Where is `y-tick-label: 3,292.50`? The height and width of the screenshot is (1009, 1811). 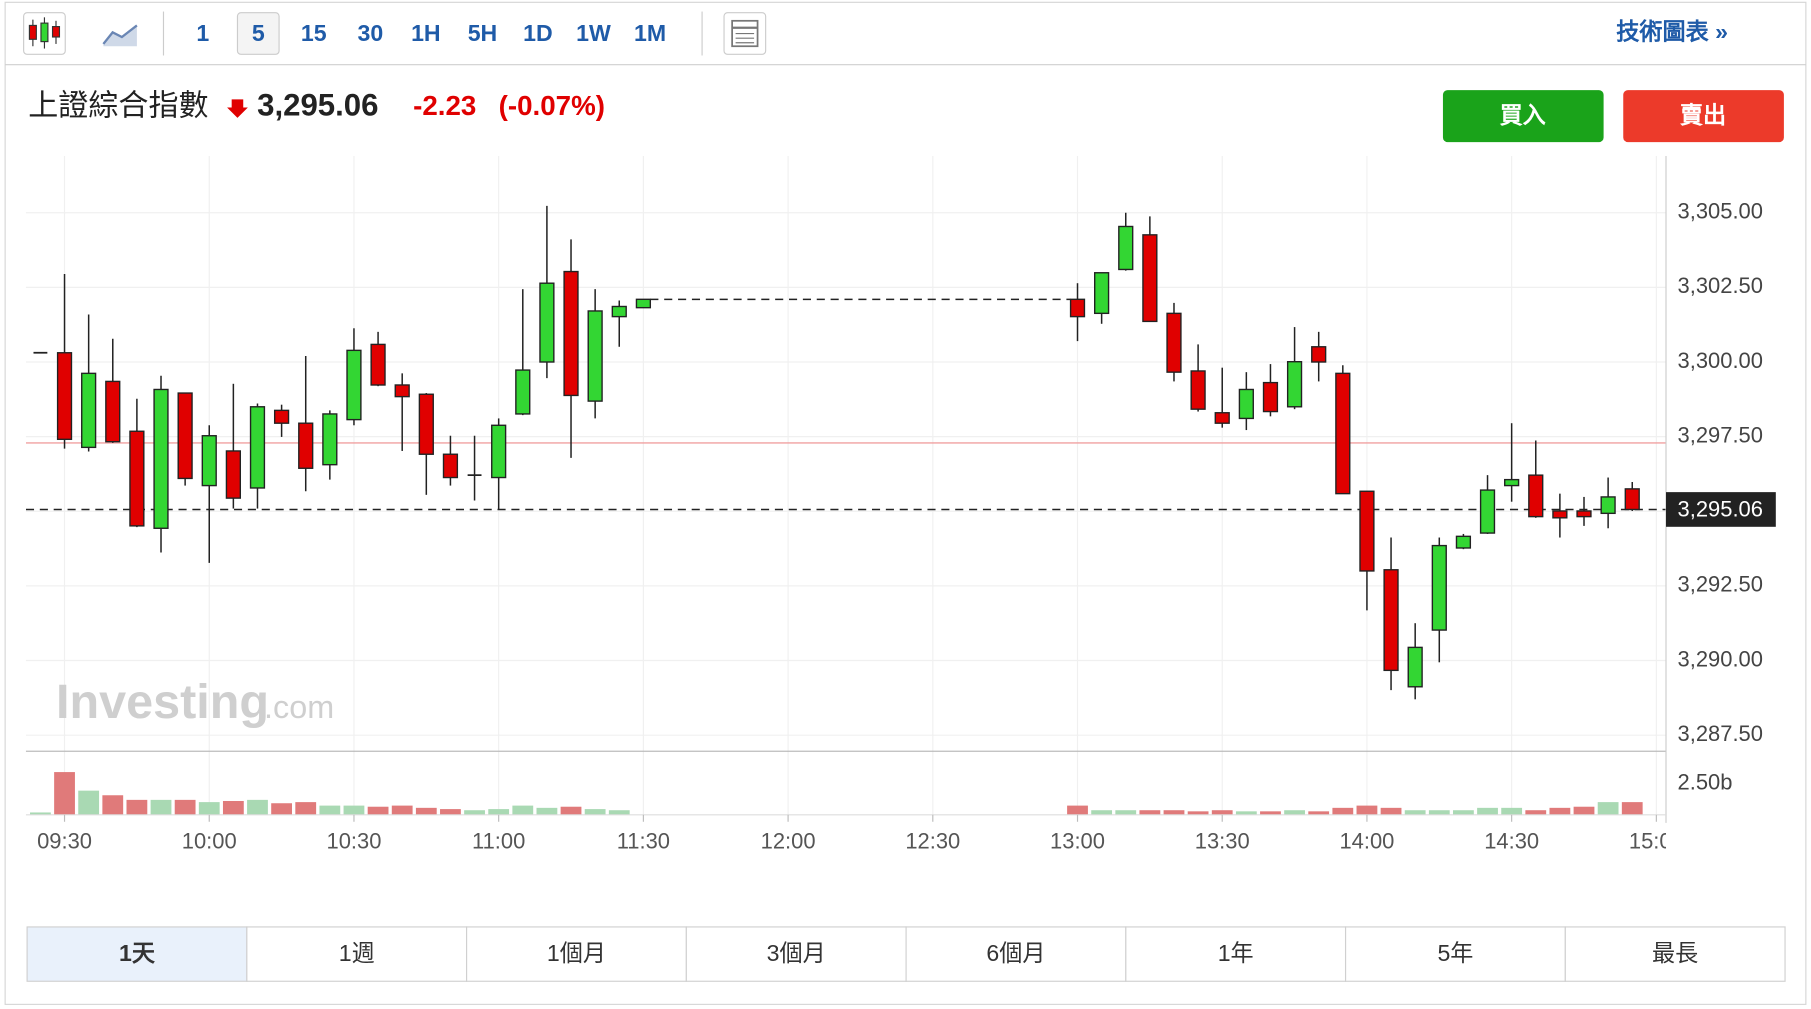
y-tick-label: 3,292.50 is located at coordinates (1720, 584).